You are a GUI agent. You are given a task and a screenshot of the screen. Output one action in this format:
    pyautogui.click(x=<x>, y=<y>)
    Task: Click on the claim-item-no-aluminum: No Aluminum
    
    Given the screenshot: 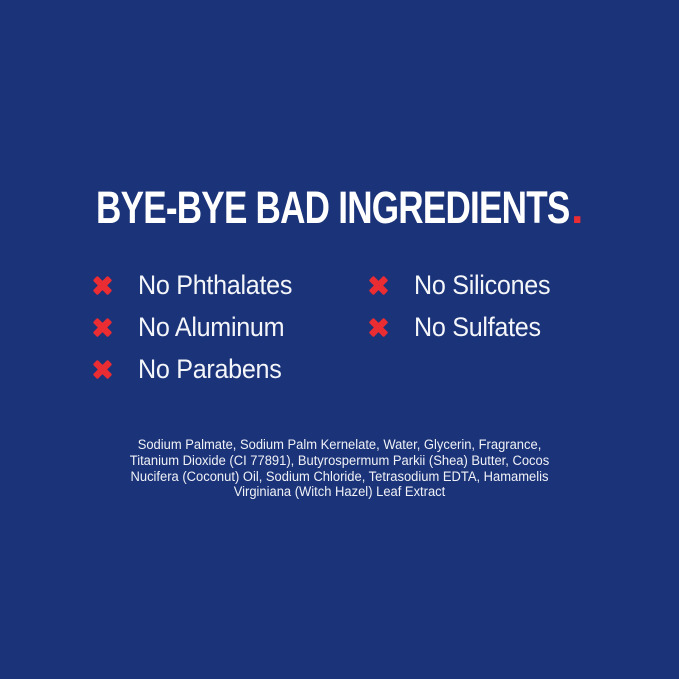 What is the action you would take?
    pyautogui.click(x=198, y=327)
    